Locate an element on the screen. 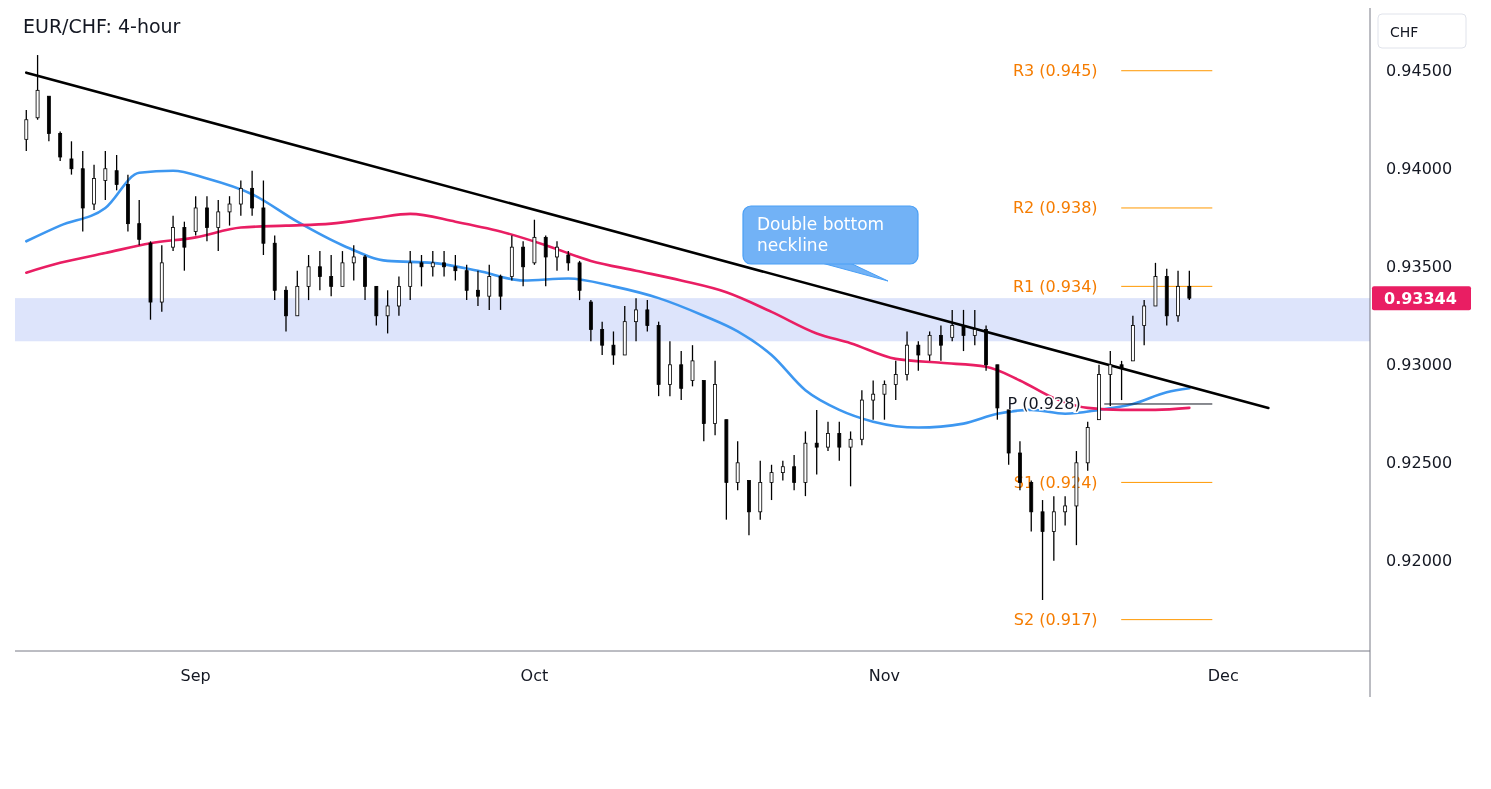 This screenshot has width=1491, height=789. y-tick-label: 0.94500 is located at coordinates (1419, 71).